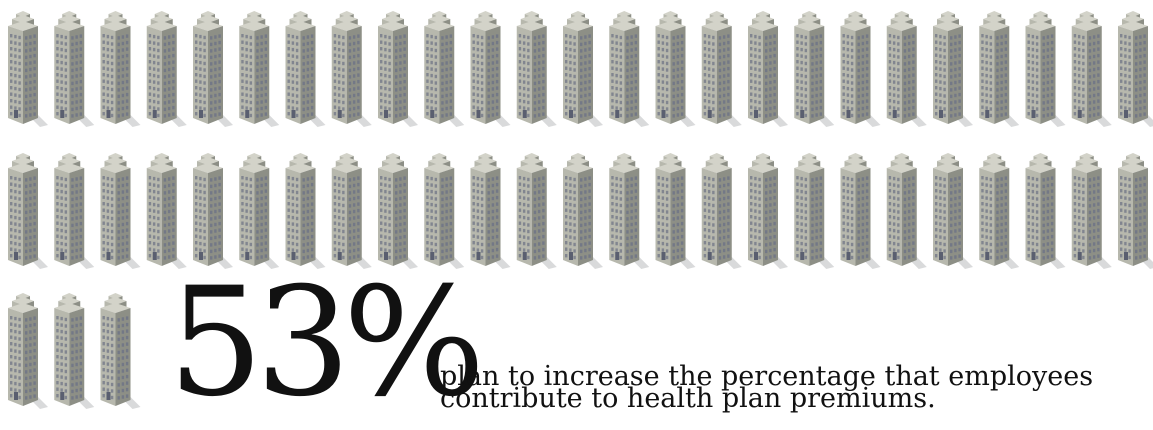 The height and width of the screenshot is (430, 1153). What do you see at coordinates (259, 343) in the screenshot?
I see `stat-number: 53` at bounding box center [259, 343].